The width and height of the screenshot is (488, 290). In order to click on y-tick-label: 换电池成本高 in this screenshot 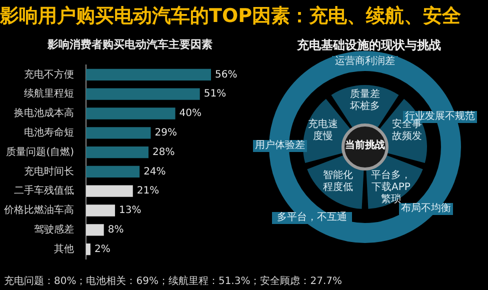, I will do `click(44, 113)`.